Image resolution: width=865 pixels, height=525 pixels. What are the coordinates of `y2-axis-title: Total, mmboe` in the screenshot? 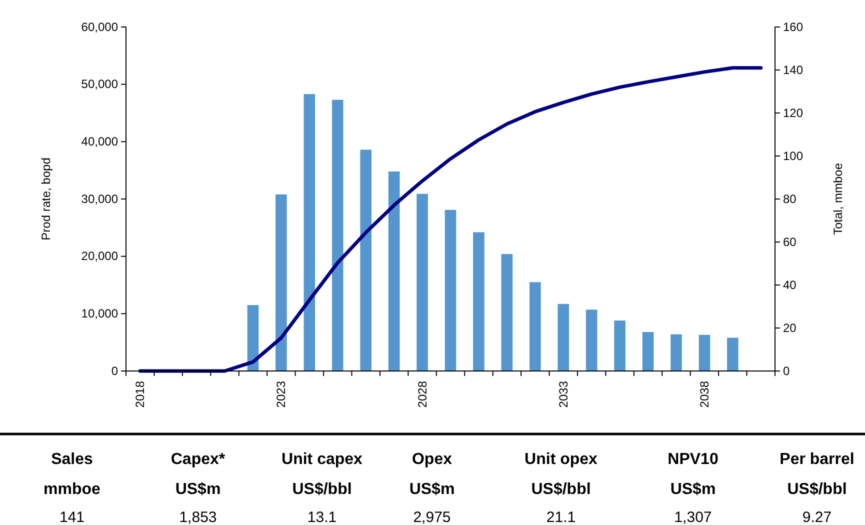 It's located at (838, 199).